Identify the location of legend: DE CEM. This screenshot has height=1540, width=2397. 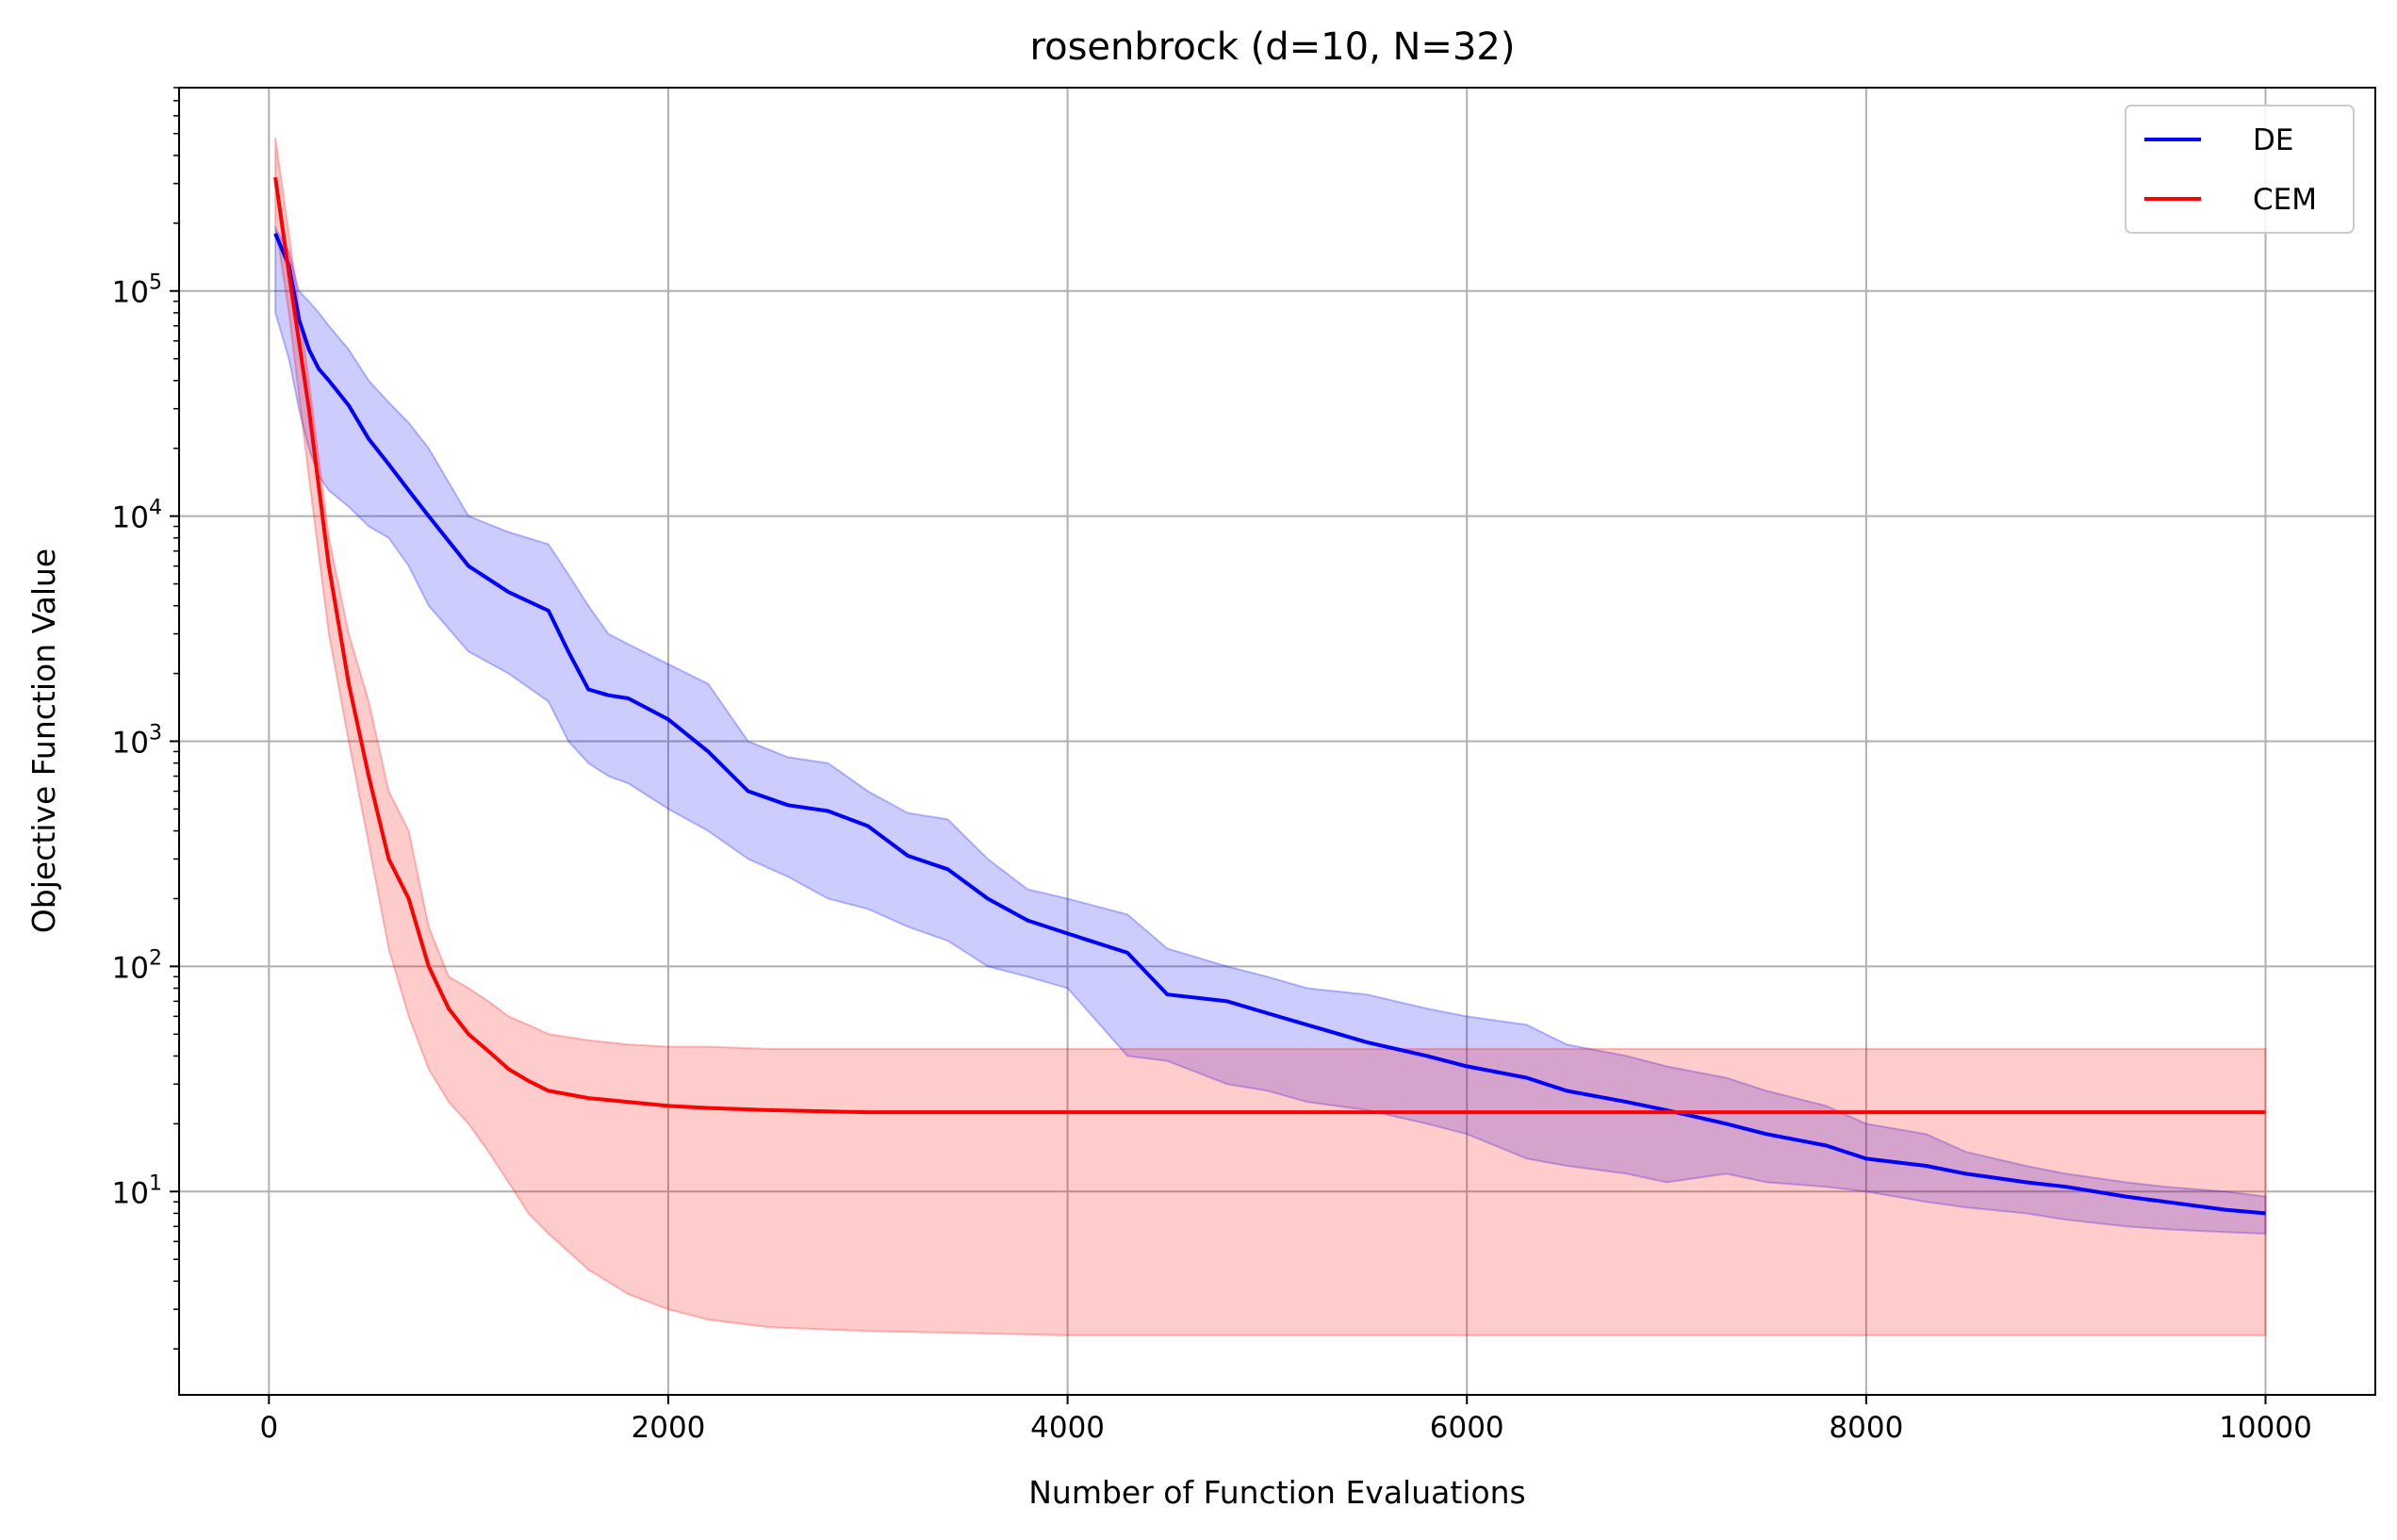
(2240, 169).